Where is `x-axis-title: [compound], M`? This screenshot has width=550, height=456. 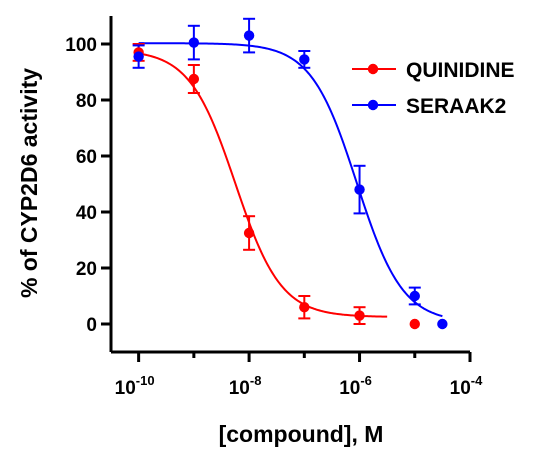
x-axis-title: [compound], M is located at coordinates (301, 434).